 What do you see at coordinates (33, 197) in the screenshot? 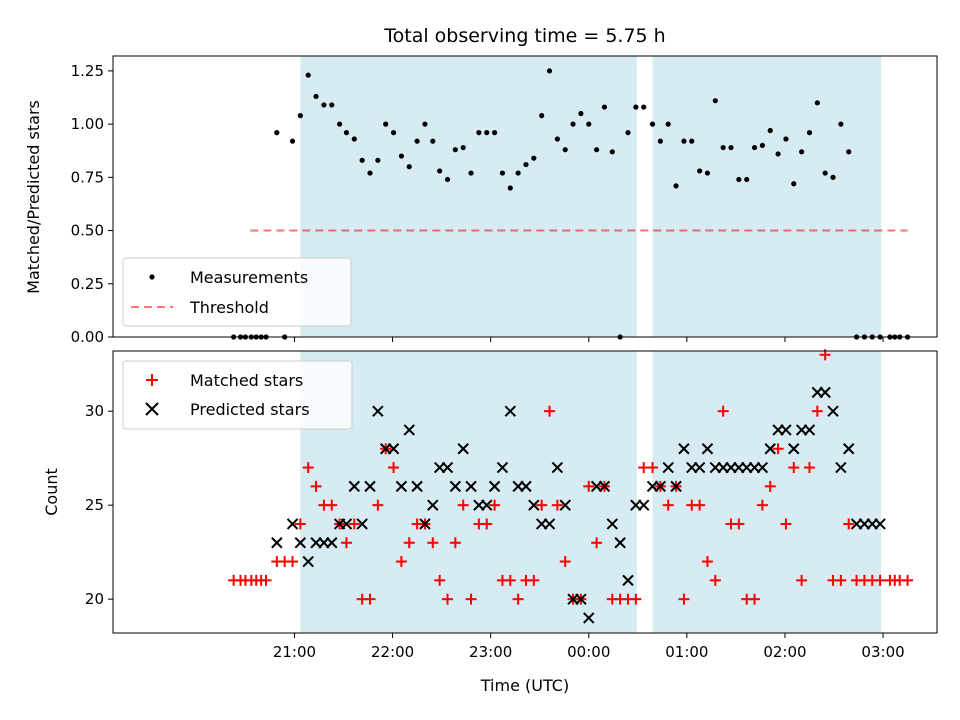
I see `top-y-axis-label: Matched/Predicted stars` at bounding box center [33, 197].